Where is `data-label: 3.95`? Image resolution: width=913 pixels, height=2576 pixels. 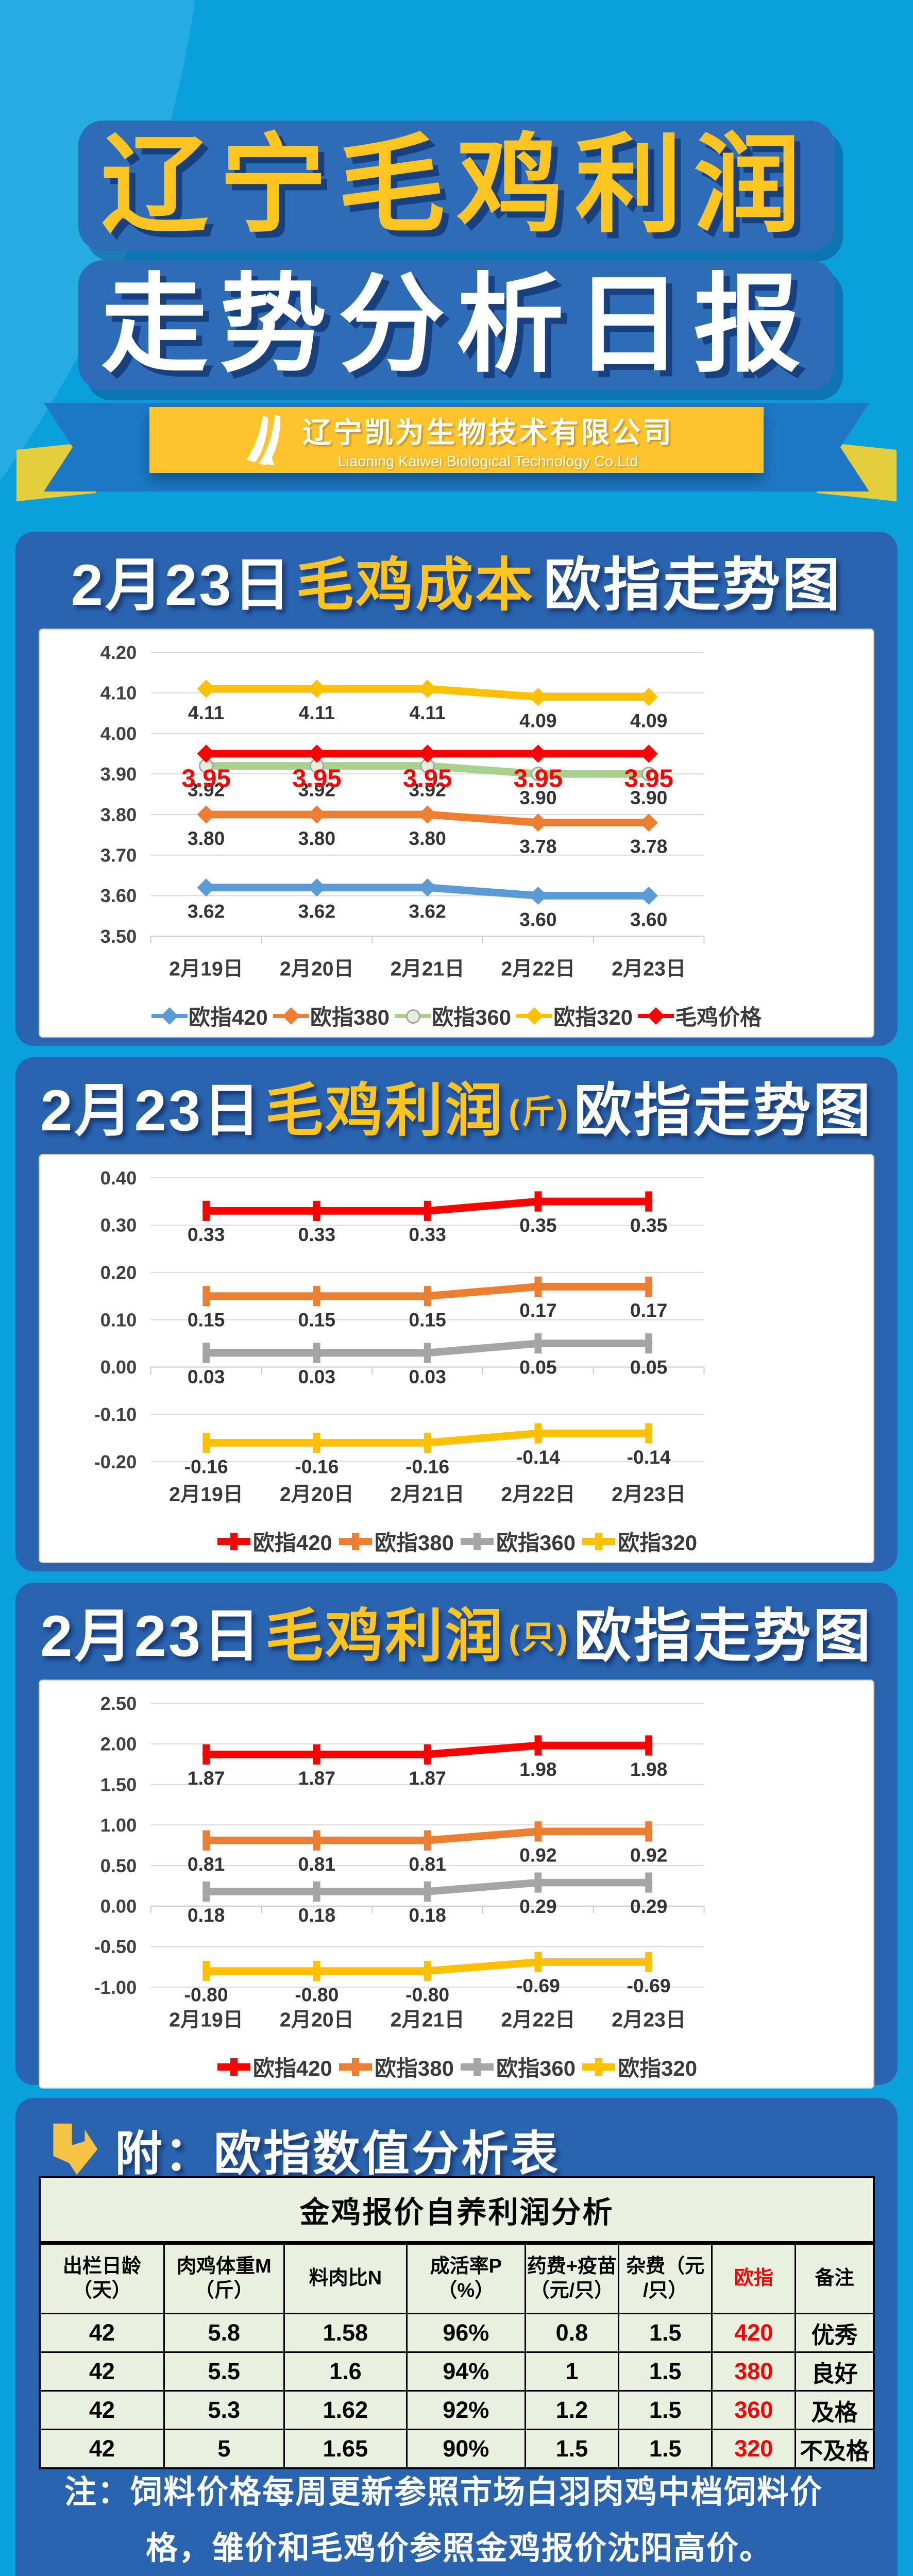 data-label: 3.95 is located at coordinates (648, 779).